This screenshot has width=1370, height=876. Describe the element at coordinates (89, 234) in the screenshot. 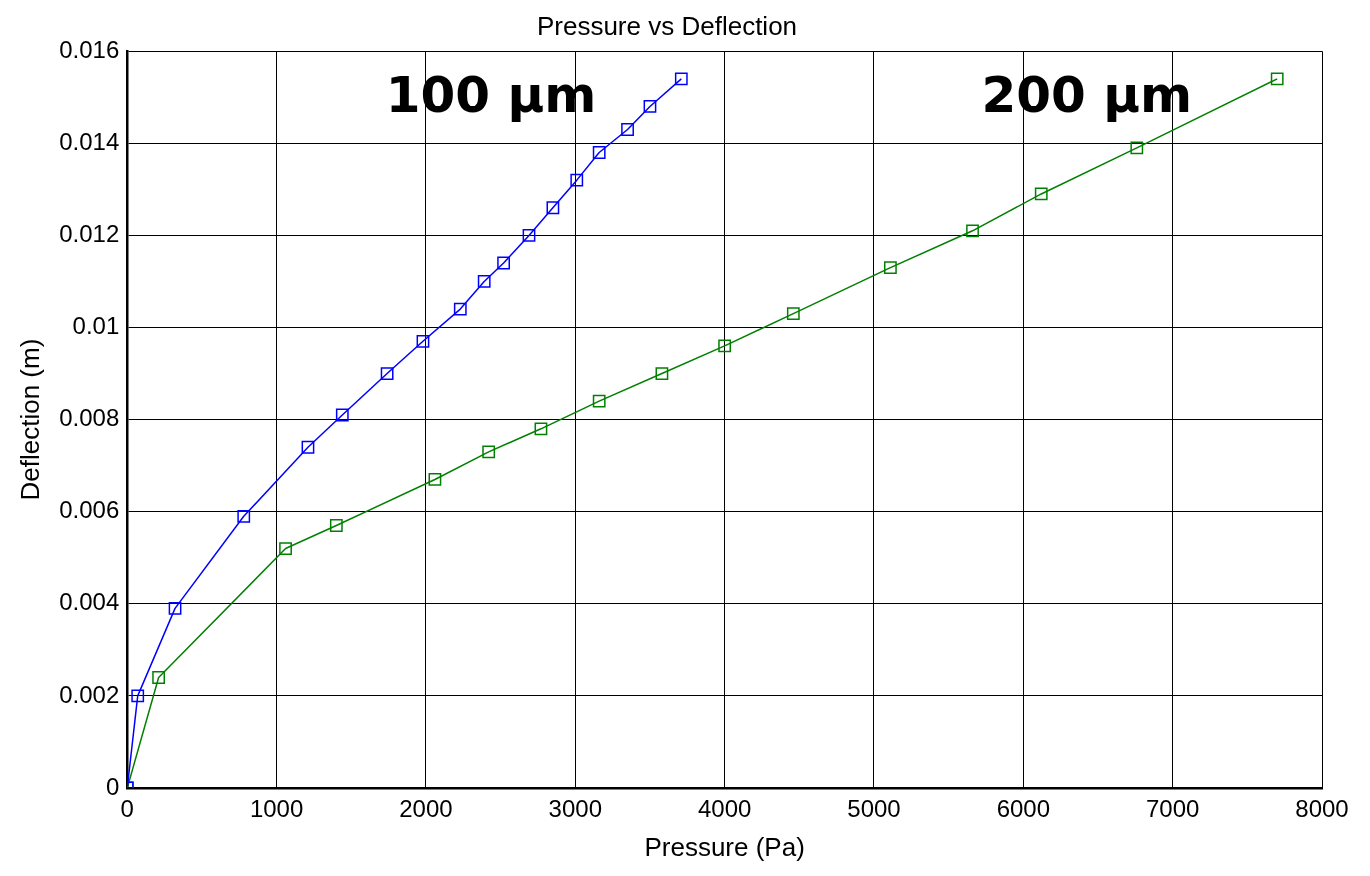

I see `y-tick-label: 0.012` at that location.